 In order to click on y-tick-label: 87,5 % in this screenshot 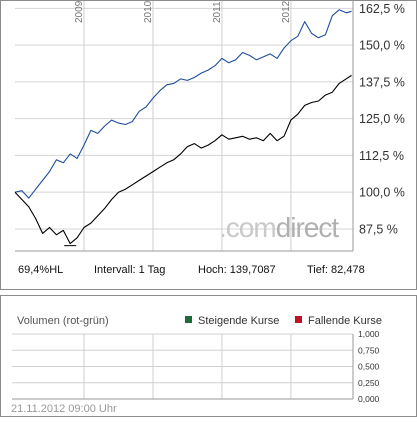, I will do `click(378, 229)`.